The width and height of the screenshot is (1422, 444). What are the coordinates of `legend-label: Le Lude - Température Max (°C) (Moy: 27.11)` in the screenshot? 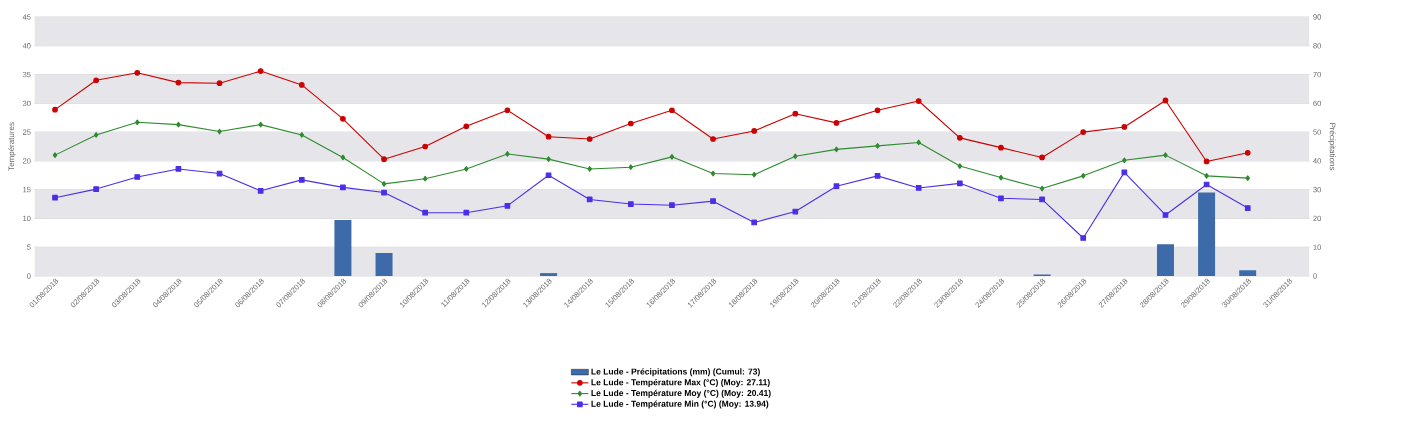 It's located at (680, 382).